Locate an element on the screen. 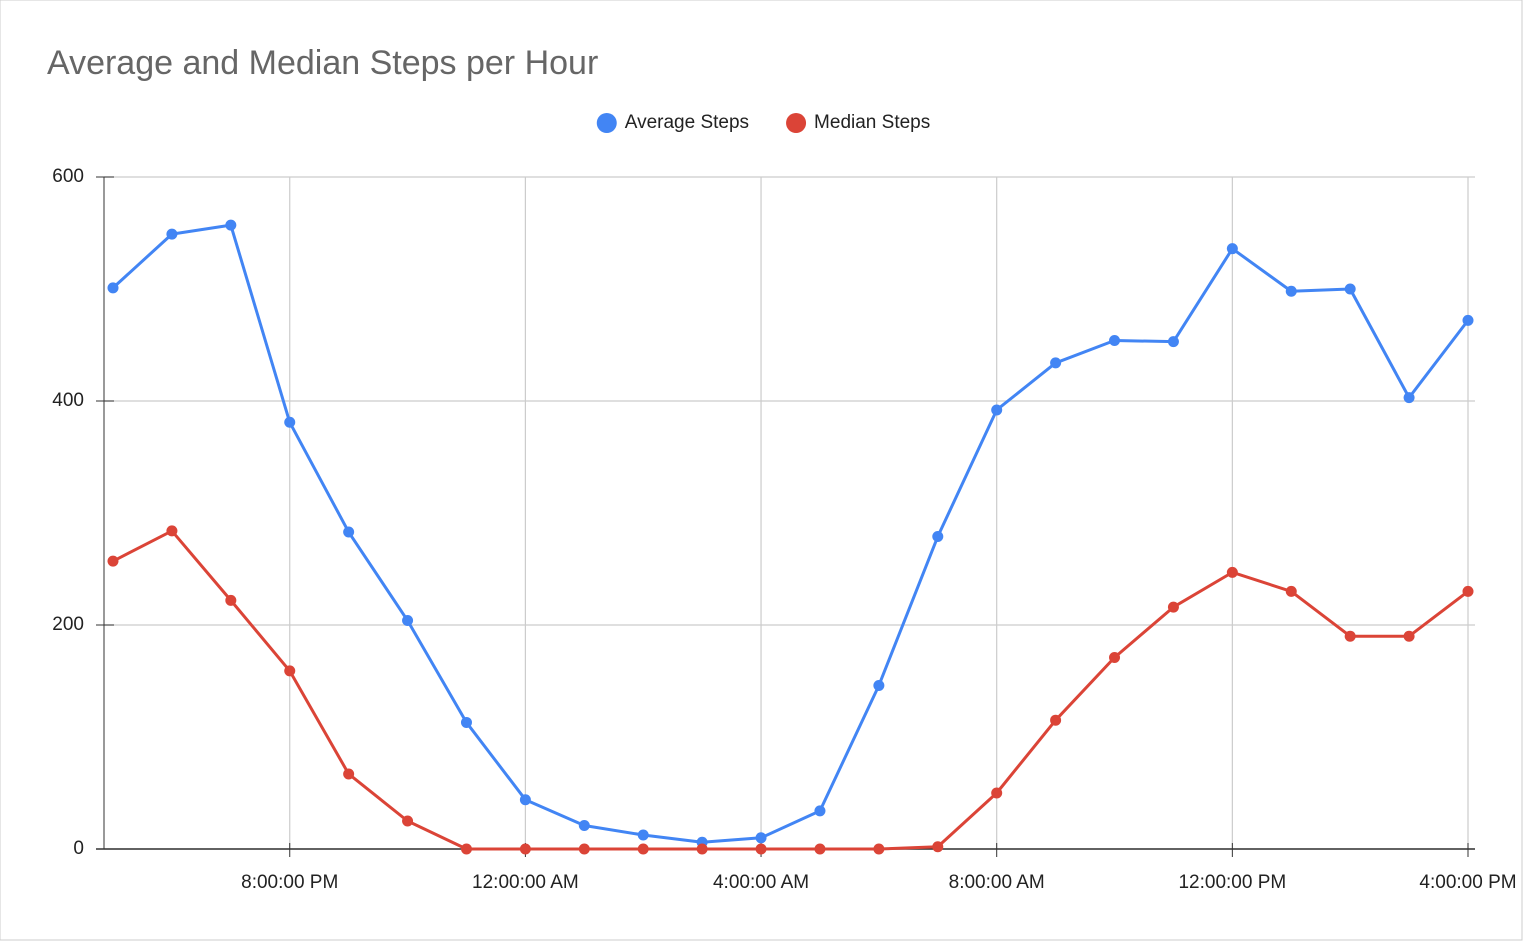  legend-item: Average Steps is located at coordinates (672, 122).